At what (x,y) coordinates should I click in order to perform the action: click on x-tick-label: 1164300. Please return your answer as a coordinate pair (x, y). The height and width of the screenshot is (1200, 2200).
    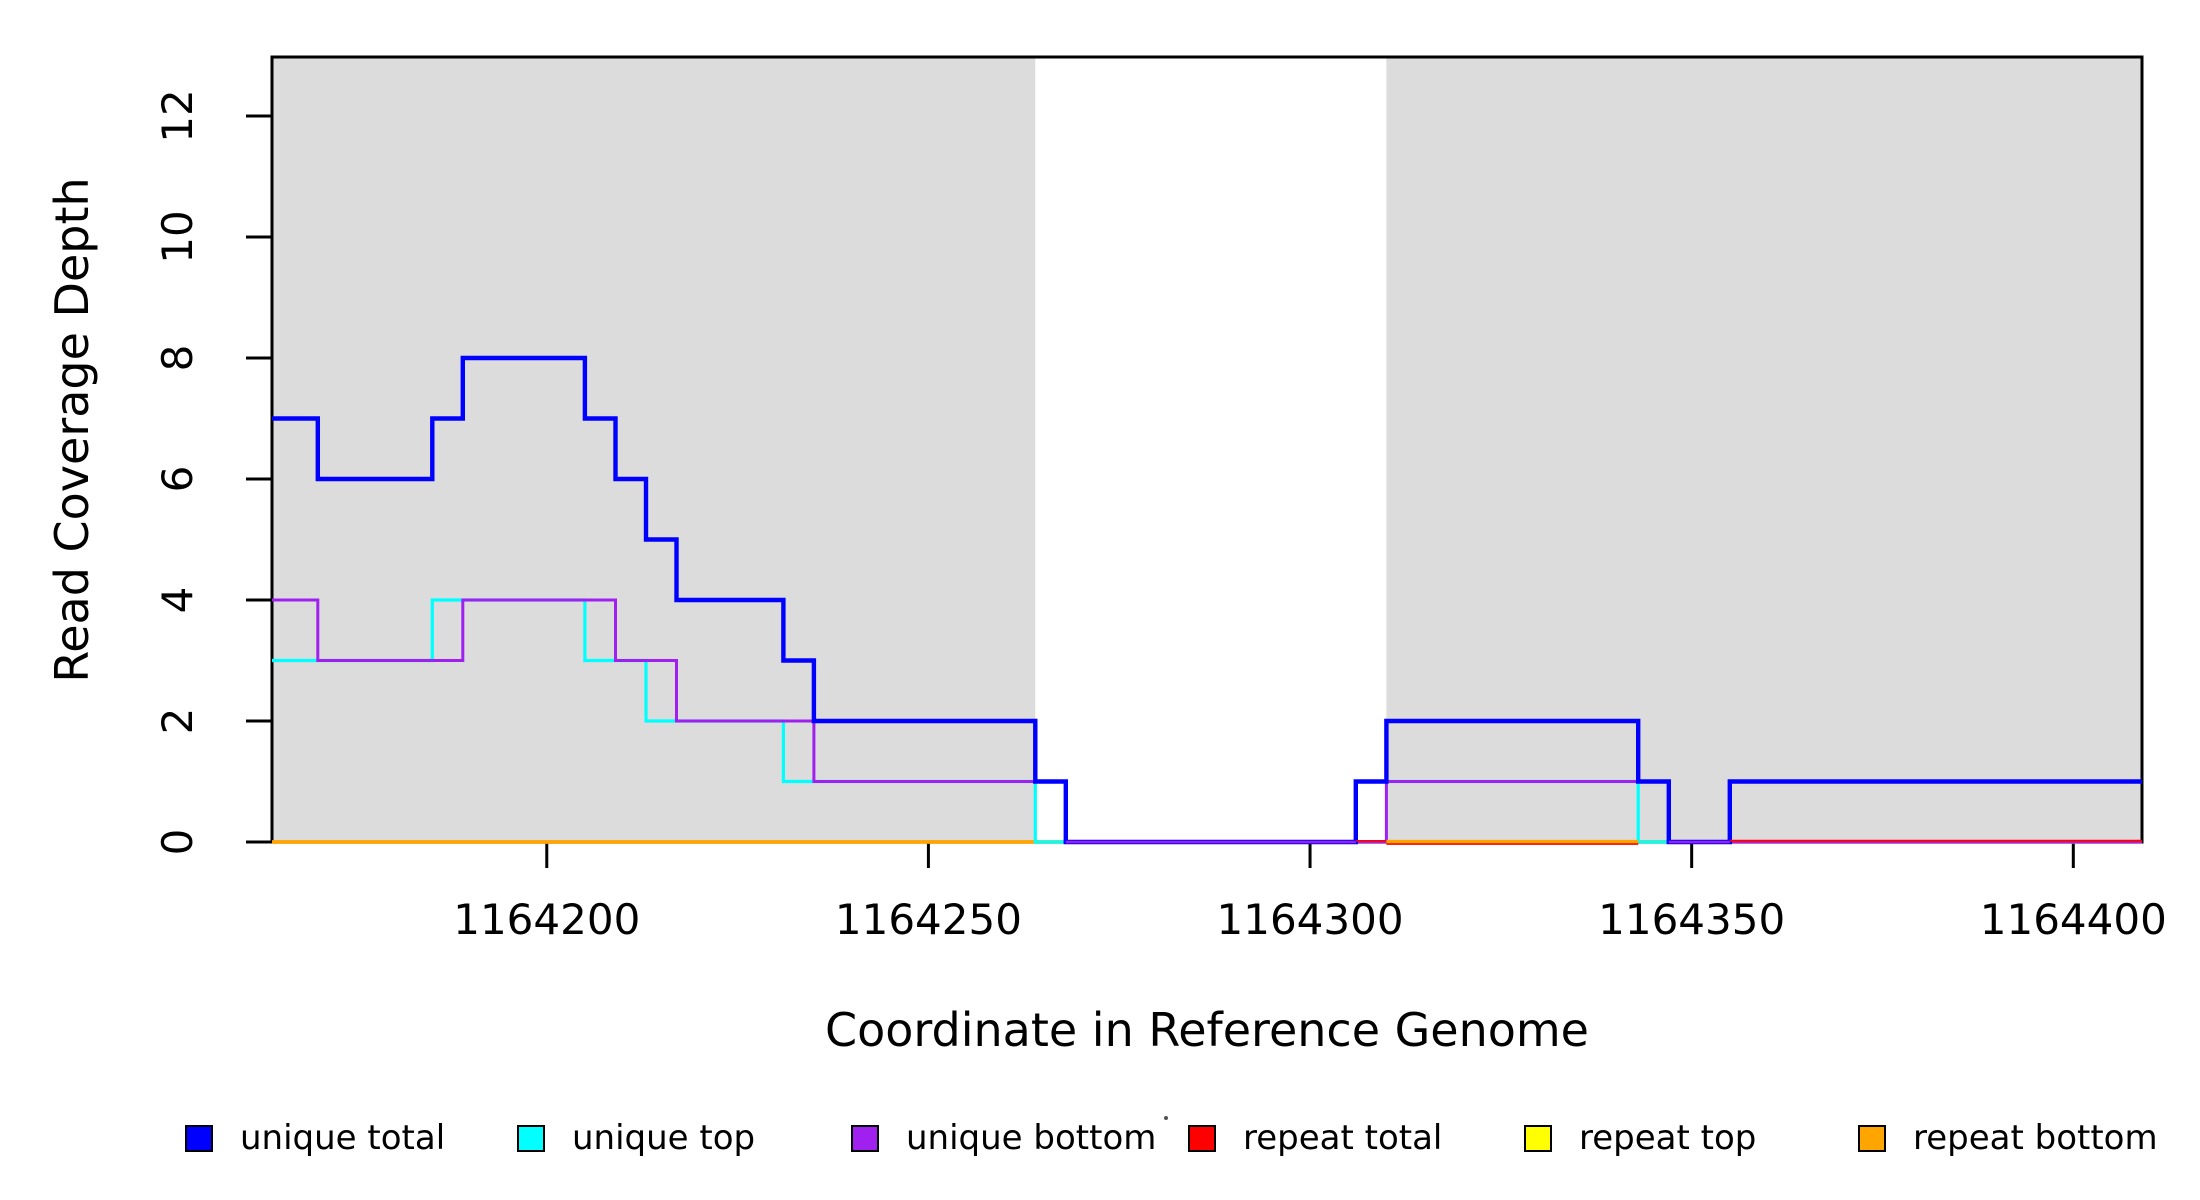
    Looking at the image, I should click on (1310, 919).